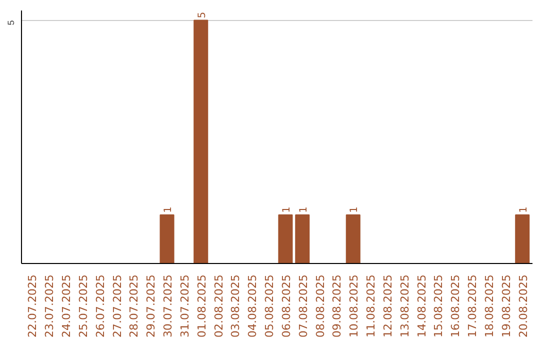  I want to click on x-tick-label: 02.08.2025, so click(219, 306).